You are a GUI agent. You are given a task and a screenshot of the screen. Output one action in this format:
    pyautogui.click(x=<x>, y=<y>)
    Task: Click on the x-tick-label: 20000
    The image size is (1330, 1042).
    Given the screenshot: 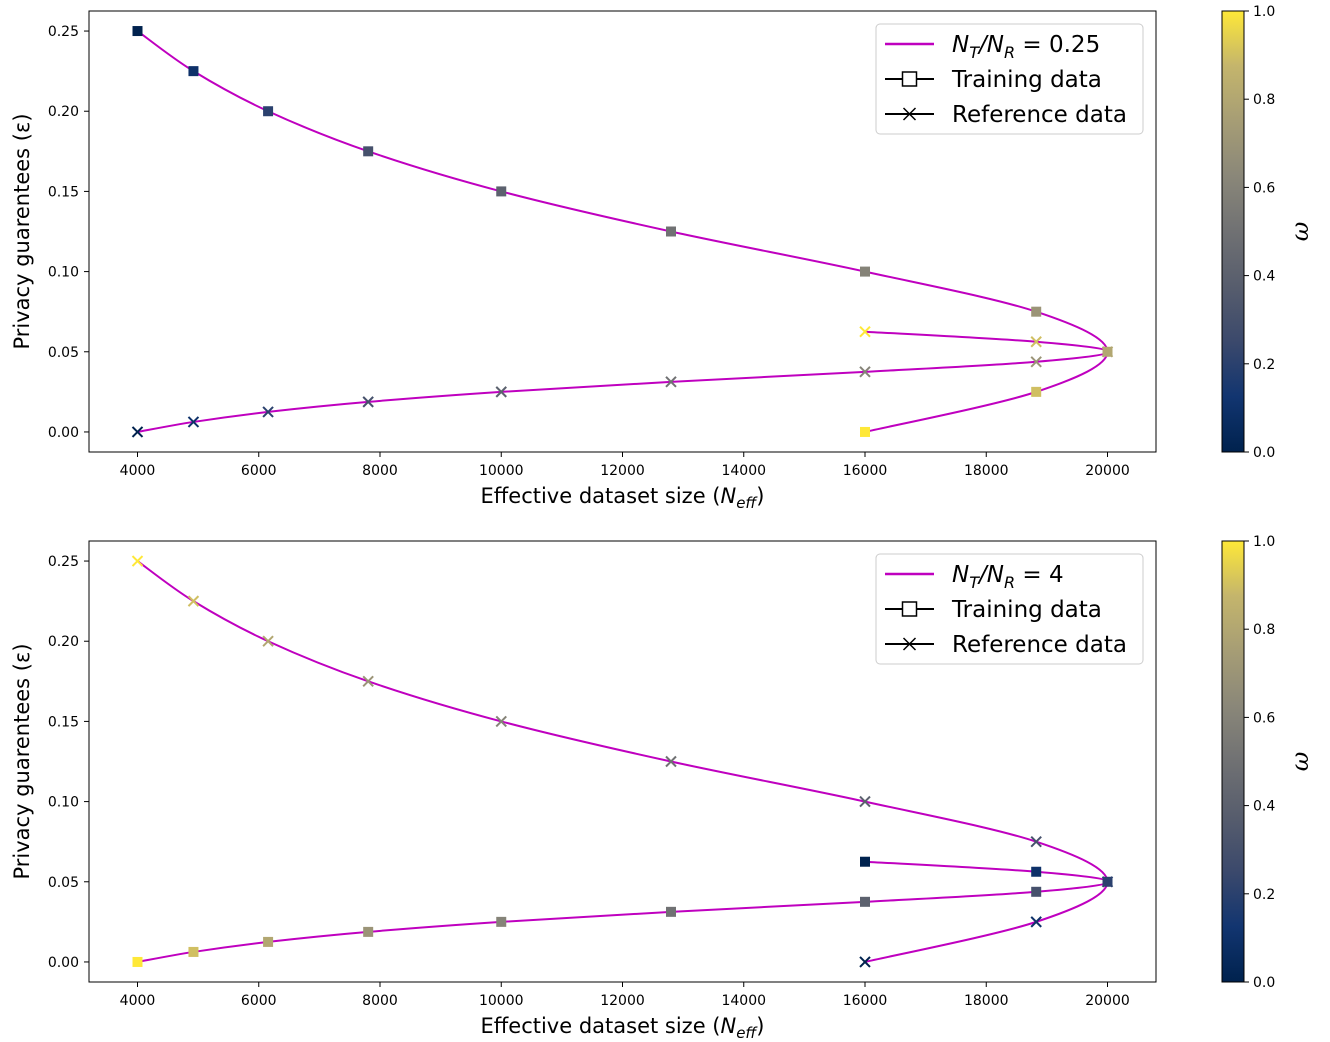 What is the action you would take?
    pyautogui.click(x=1107, y=1001)
    